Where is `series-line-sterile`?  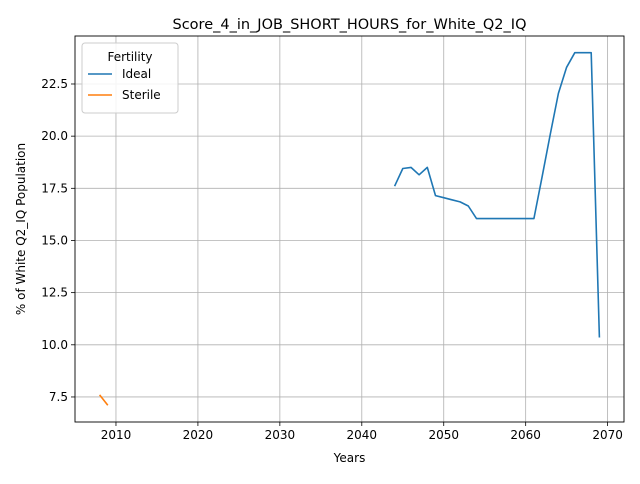 series-line-sterile is located at coordinates (103, 400).